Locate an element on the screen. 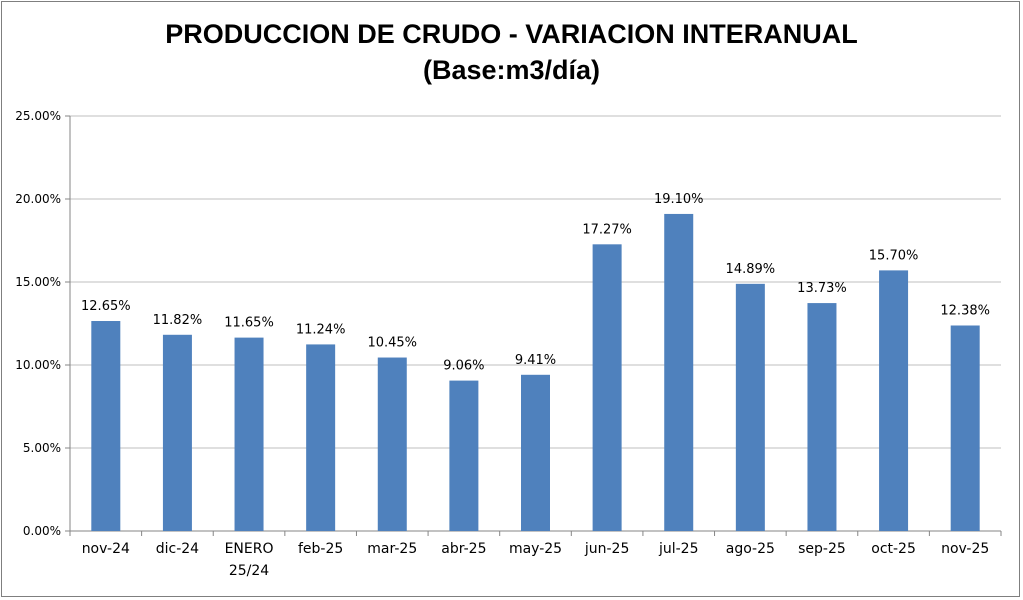 The width and height of the screenshot is (1023, 600). data-label: 11.82% is located at coordinates (178, 320).